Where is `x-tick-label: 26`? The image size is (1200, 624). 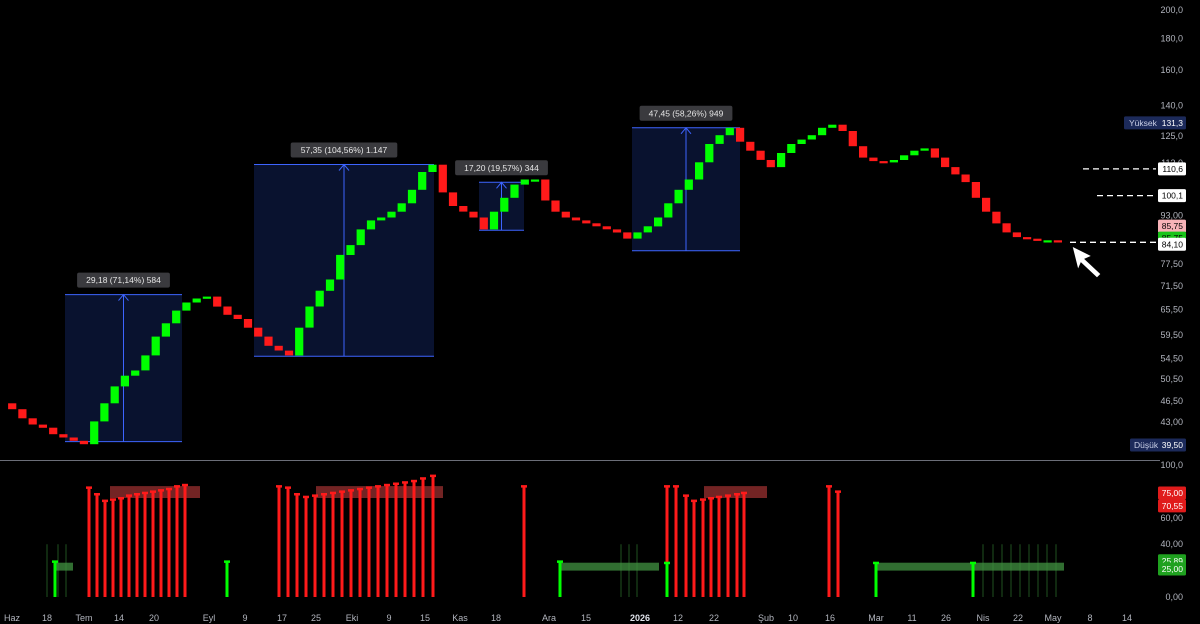
x-tick-label: 26 is located at coordinates (946, 618).